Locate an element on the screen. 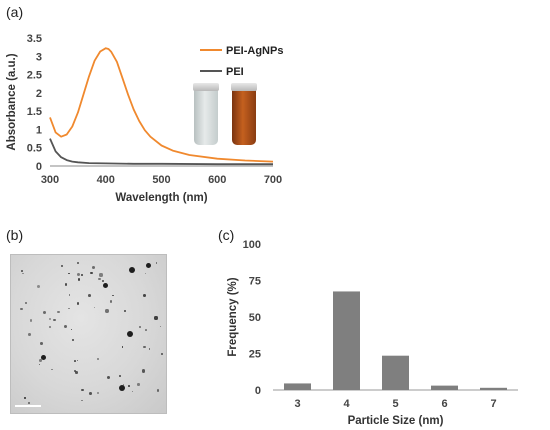  brown-vial is located at coordinates (244, 114).